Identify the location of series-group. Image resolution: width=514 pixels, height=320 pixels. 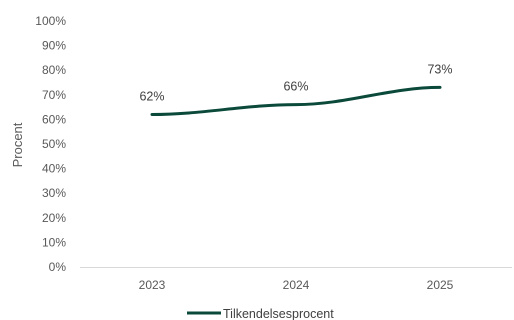
(296, 100).